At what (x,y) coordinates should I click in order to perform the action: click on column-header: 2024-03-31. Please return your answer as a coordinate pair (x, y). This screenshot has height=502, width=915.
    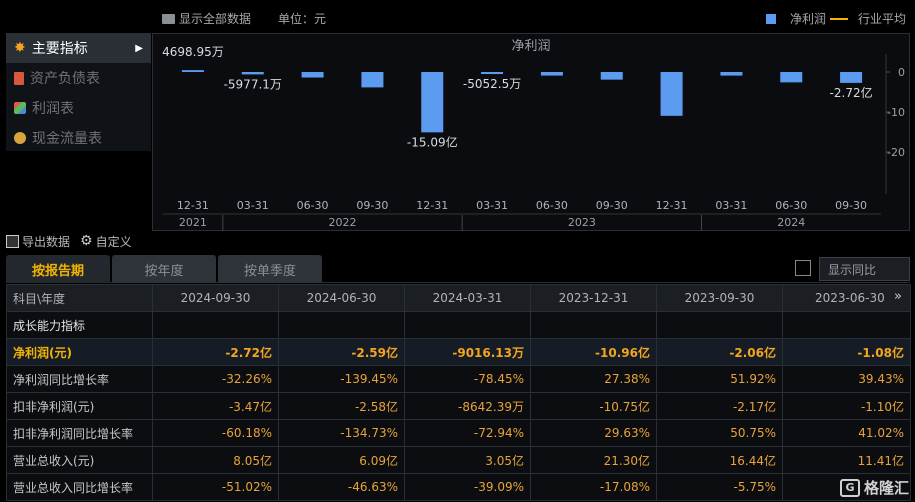
    Looking at the image, I should click on (467, 298).